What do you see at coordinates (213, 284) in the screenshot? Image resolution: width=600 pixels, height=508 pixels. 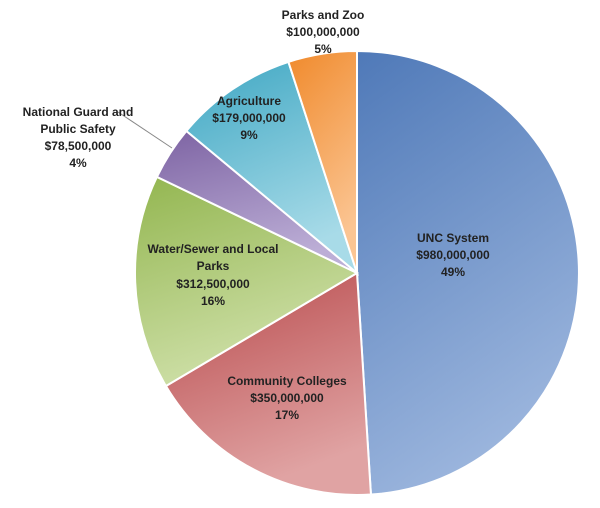 I see `label-water-sewer-value: $312,500,000` at bounding box center [213, 284].